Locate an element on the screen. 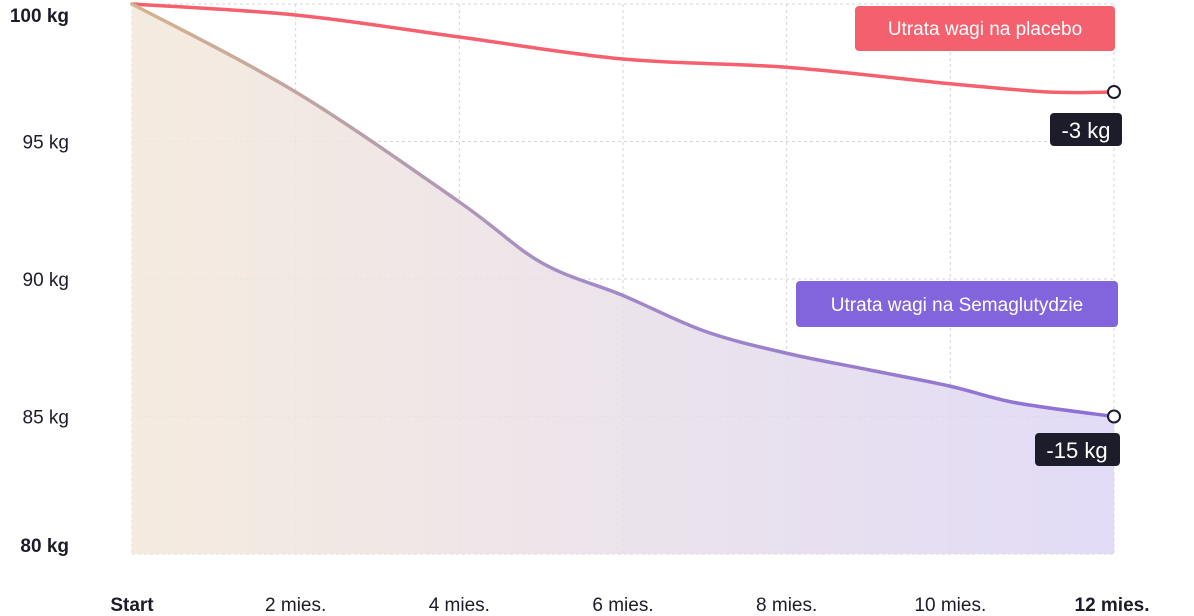 This screenshot has height=616, width=1194. end-label-semaglutide: -15 kg is located at coordinates (1077, 449).